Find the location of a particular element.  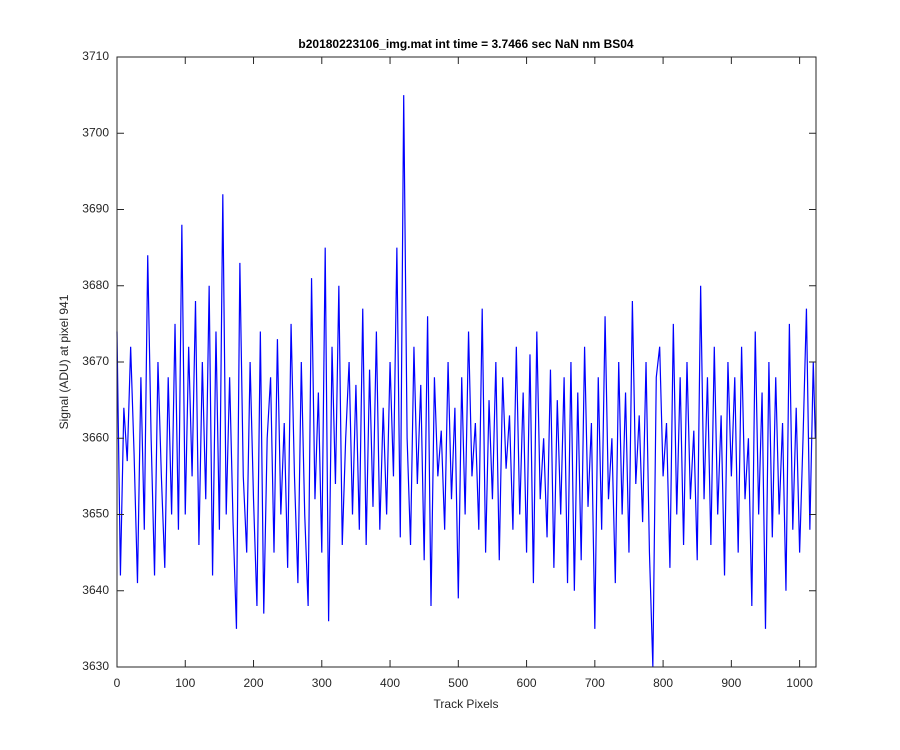

x-tick-label: 700 is located at coordinates (595, 683).